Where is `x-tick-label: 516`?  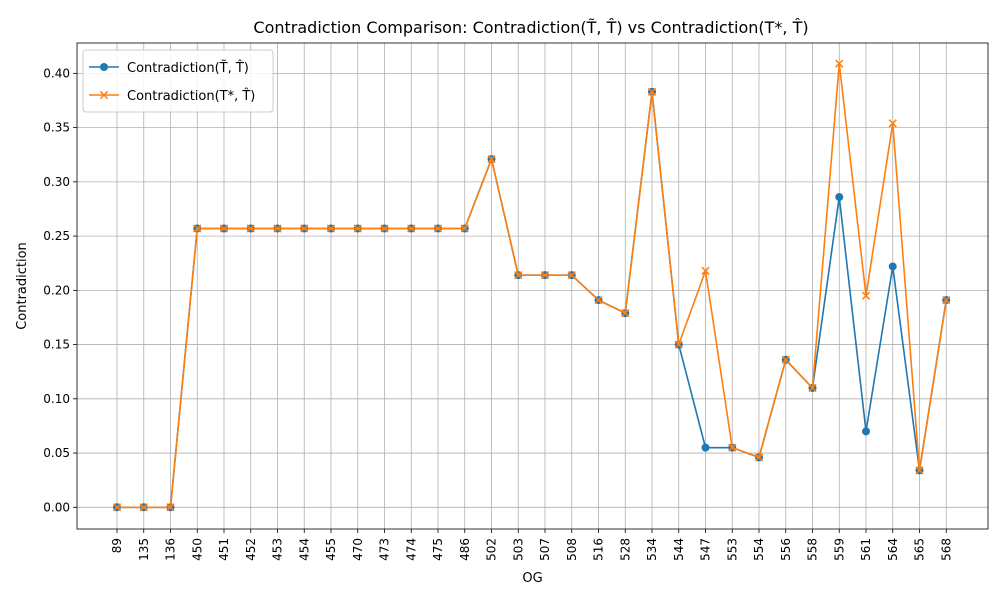 x-tick-label: 516 is located at coordinates (599, 549).